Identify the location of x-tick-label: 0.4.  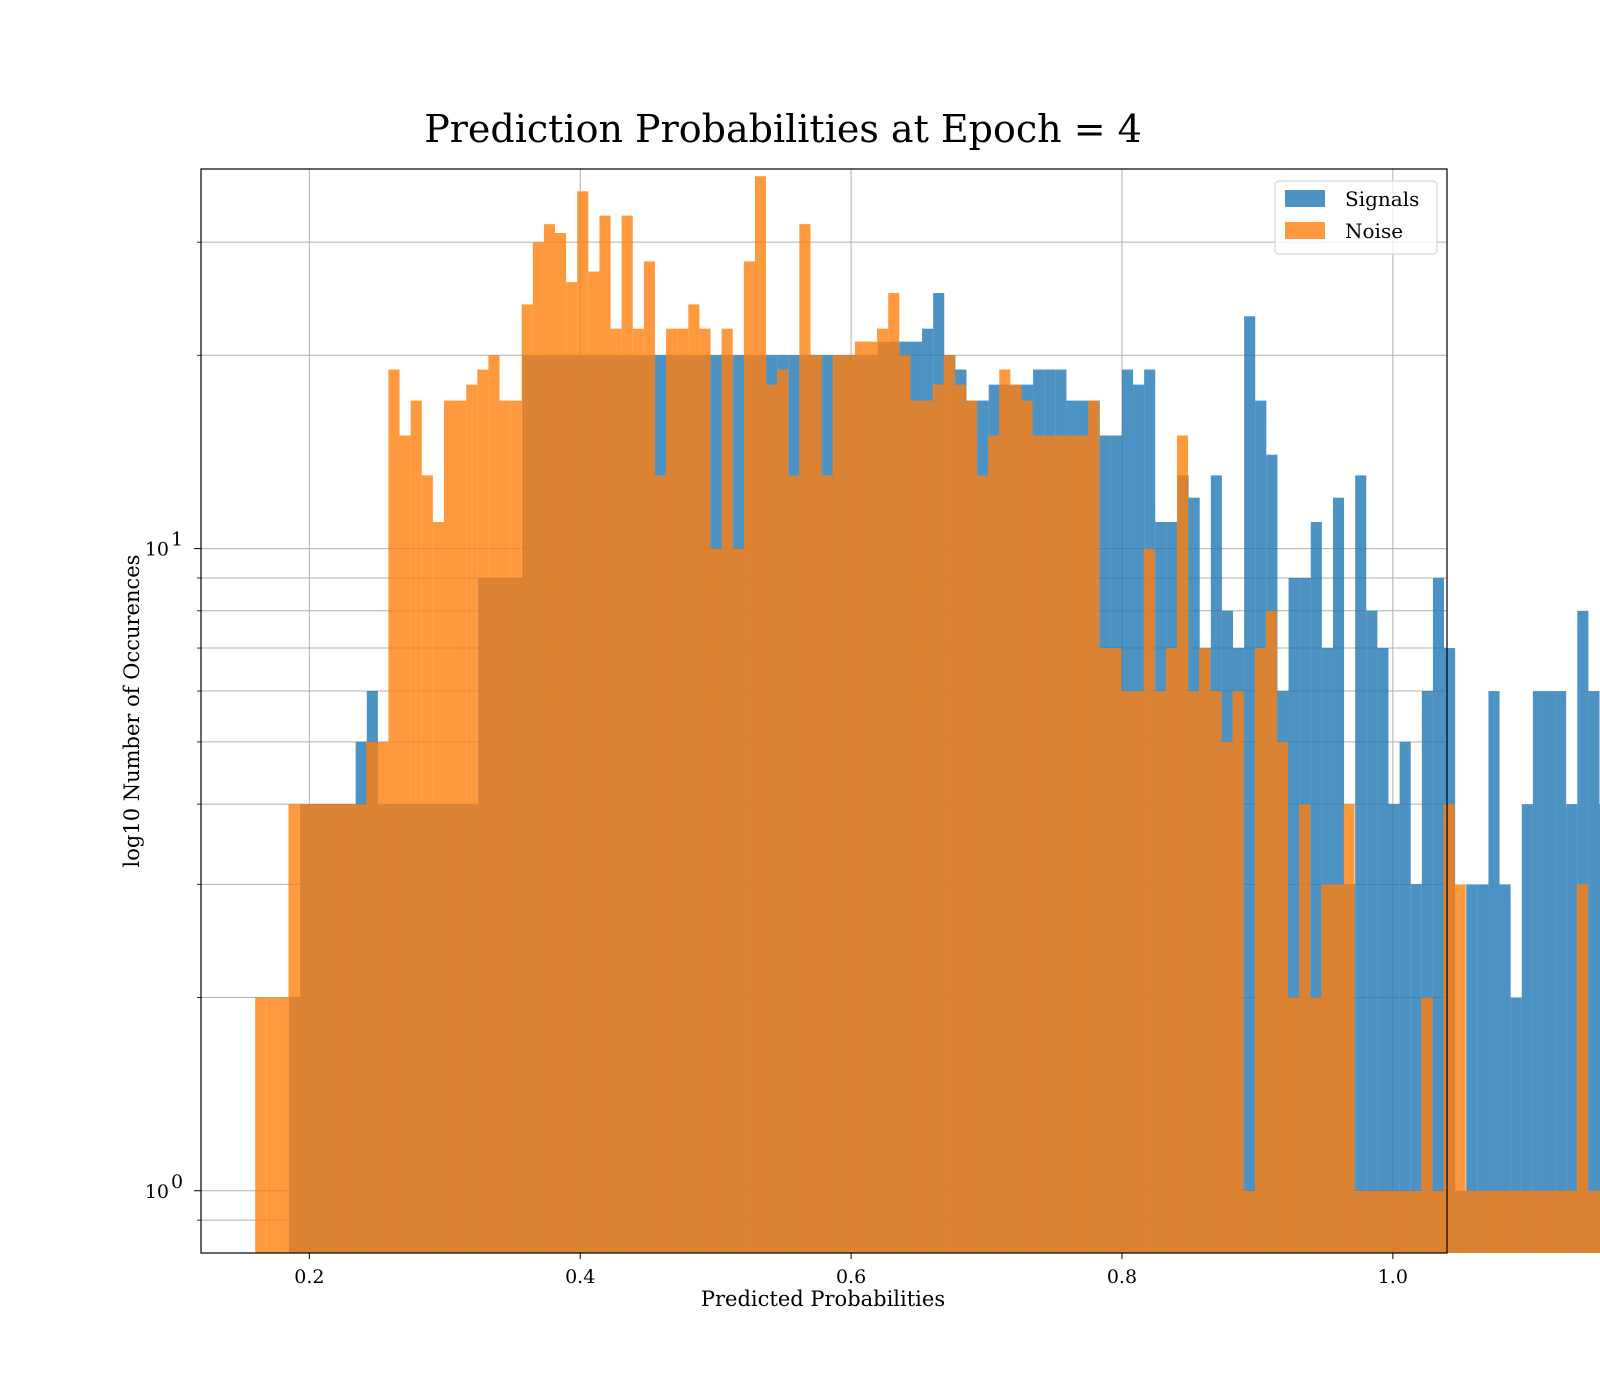
(580, 1277).